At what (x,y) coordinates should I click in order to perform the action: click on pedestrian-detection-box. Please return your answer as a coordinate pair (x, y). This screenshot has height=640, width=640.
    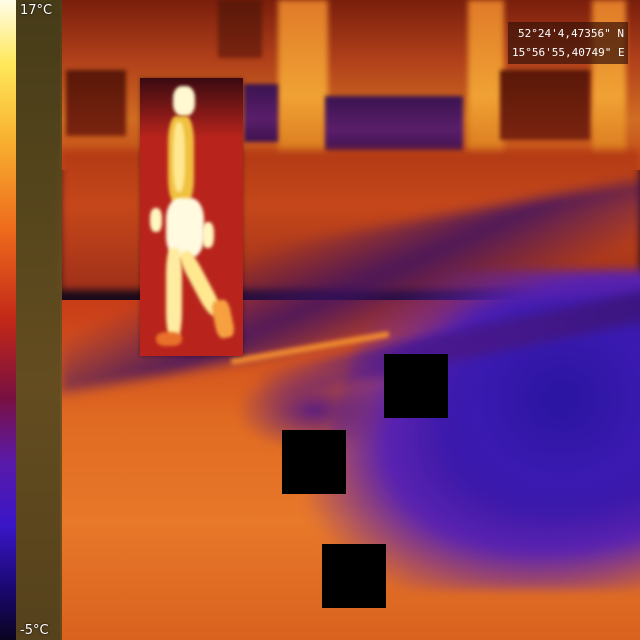
    Looking at the image, I should click on (191, 217).